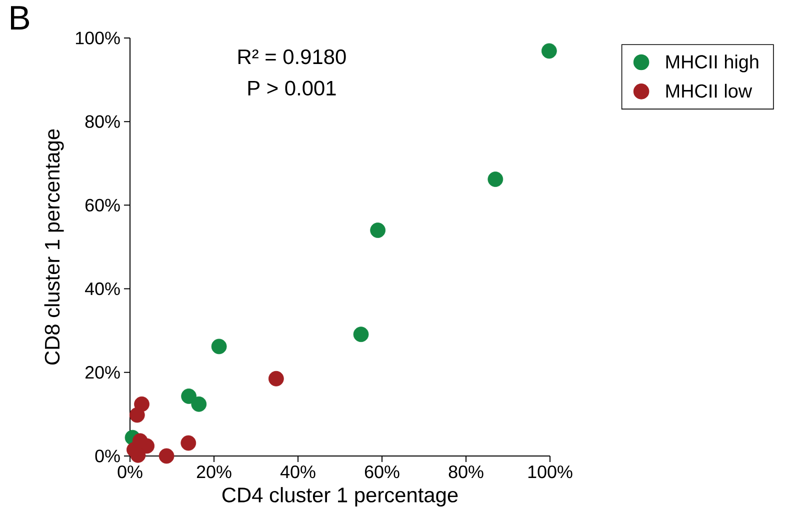 This screenshot has height=532, width=811. Describe the element at coordinates (709, 91) in the screenshot. I see `legend-label: MHCII low` at that location.